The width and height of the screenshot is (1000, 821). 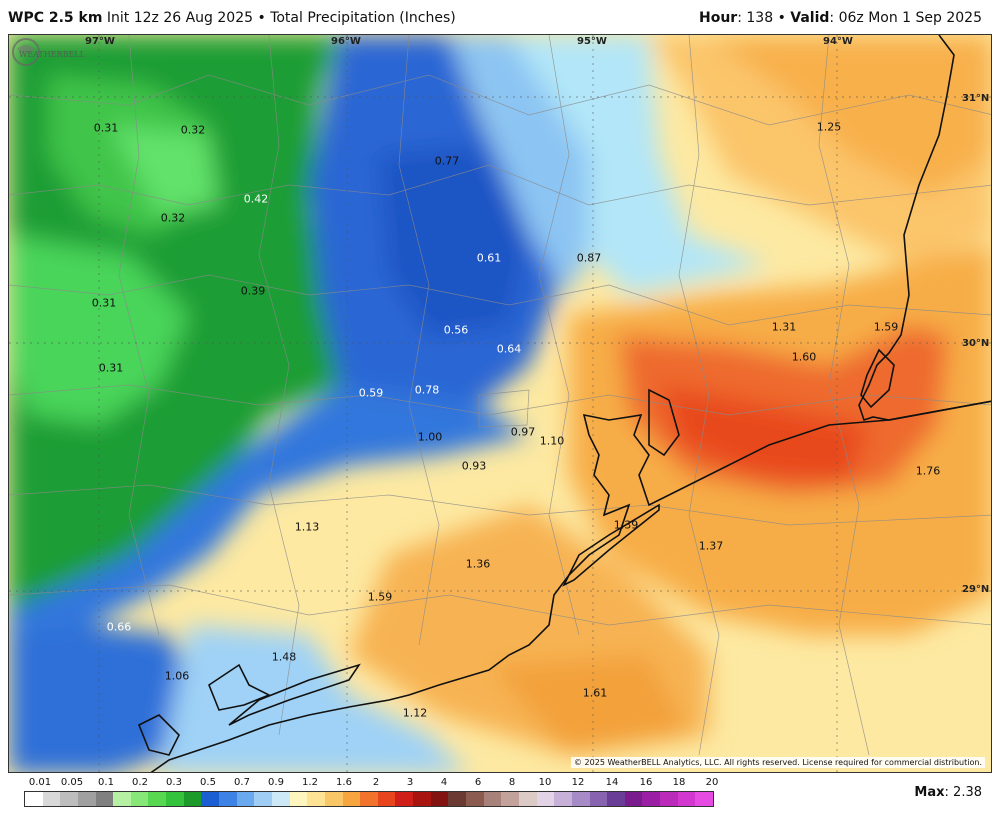 I want to click on legend-label: 3, so click(x=410, y=782).